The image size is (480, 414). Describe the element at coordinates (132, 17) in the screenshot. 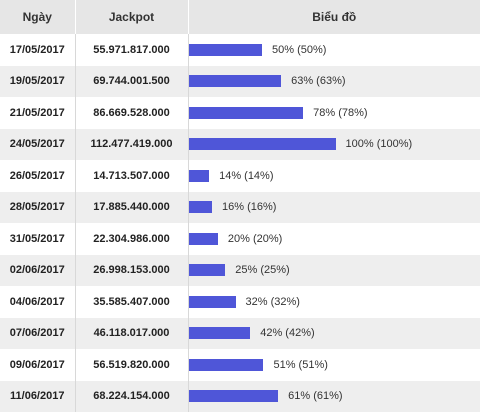

I see `jackpot-column-header: Jackpot` at that location.